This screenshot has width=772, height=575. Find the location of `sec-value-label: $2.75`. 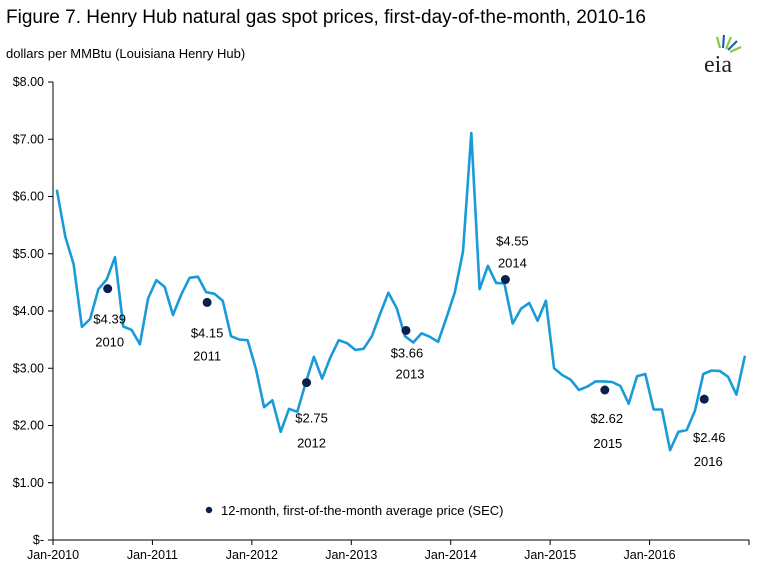

sec-value-label: $2.75 is located at coordinates (311, 418).